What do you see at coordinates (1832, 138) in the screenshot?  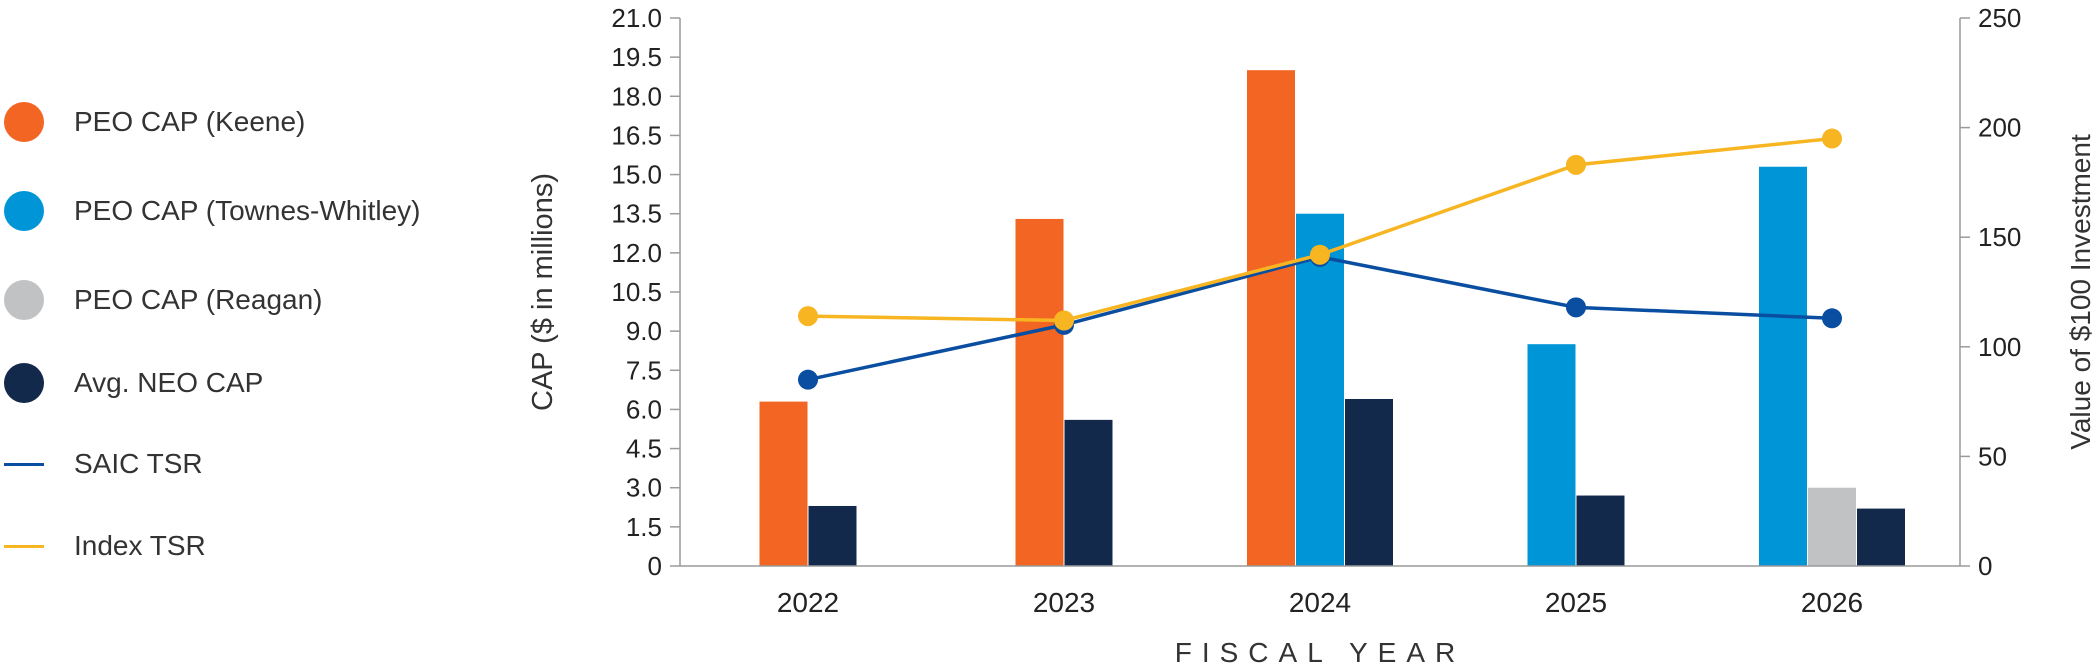 I see `point-index-tsr-2026` at bounding box center [1832, 138].